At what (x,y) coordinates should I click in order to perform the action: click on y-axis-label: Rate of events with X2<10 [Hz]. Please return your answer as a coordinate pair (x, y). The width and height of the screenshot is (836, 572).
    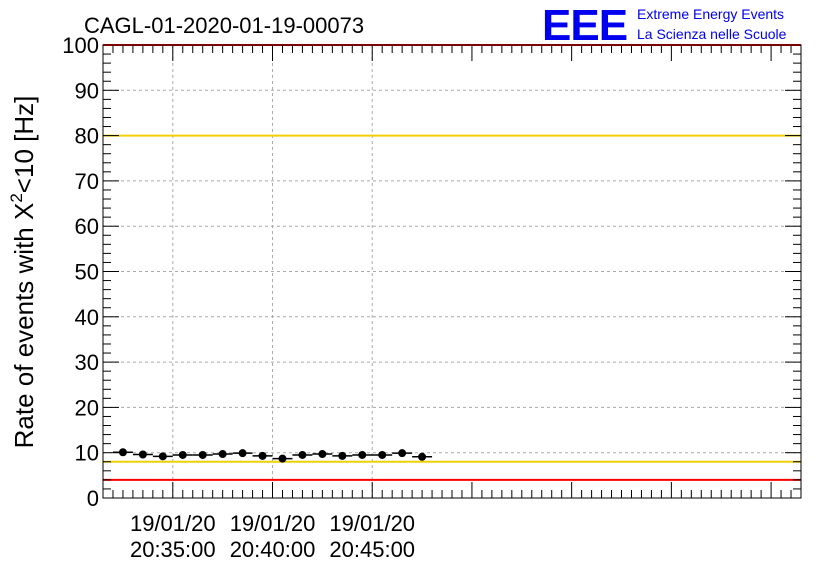
    Looking at the image, I should click on (23, 272).